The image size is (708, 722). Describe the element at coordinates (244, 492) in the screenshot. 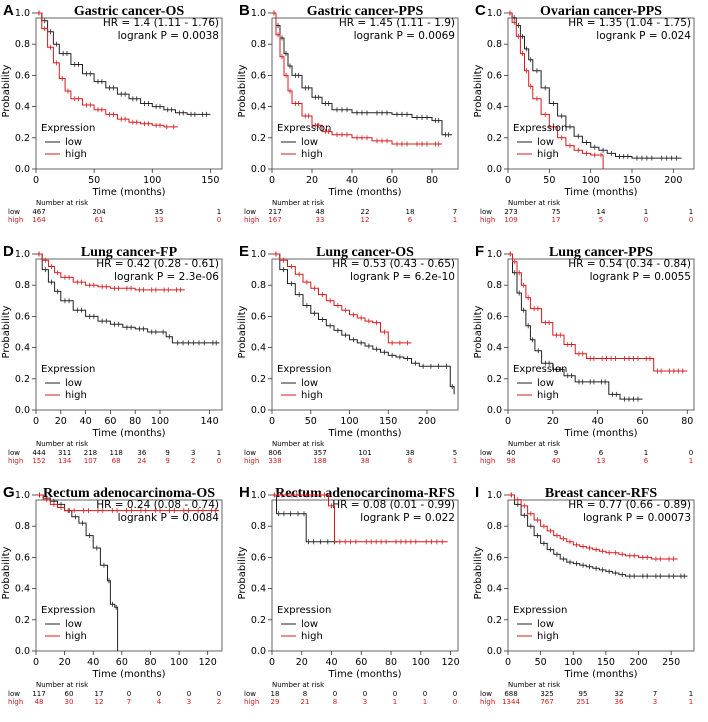

I see `panel-letter: H` at that location.